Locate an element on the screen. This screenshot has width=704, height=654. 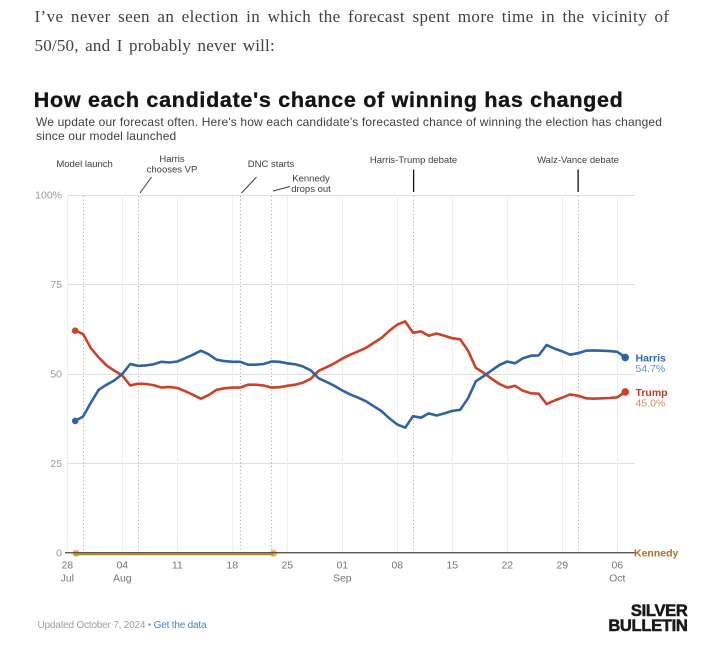
svg-text: 54.7% is located at coordinates (651, 369).